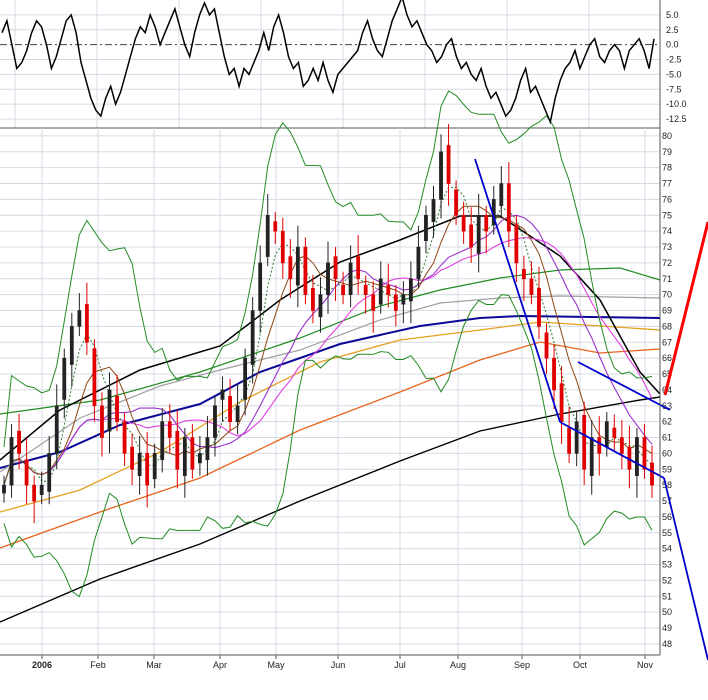  Describe the element at coordinates (667, 215) in the screenshot. I see `price-tick-label: 75` at that location.